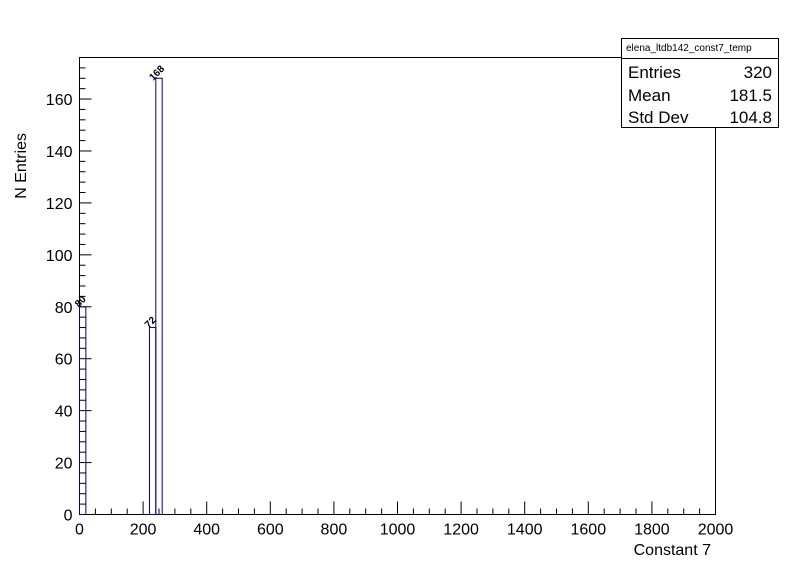 The image size is (796, 572). I want to click on y-tick-label: 20, so click(64, 464).